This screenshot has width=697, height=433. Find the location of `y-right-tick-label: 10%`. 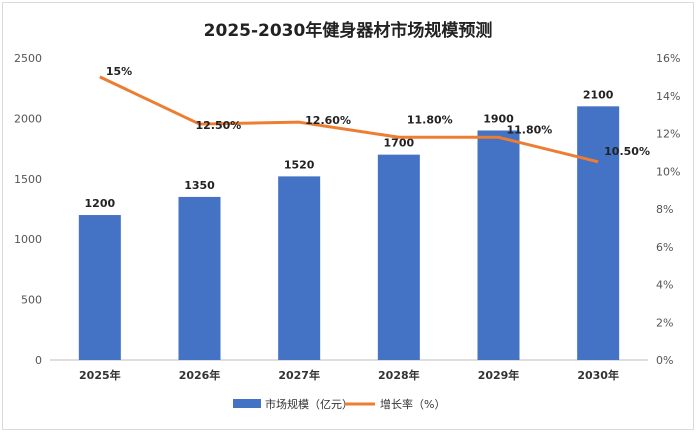

y-right-tick-label: 10% is located at coordinates (668, 171).